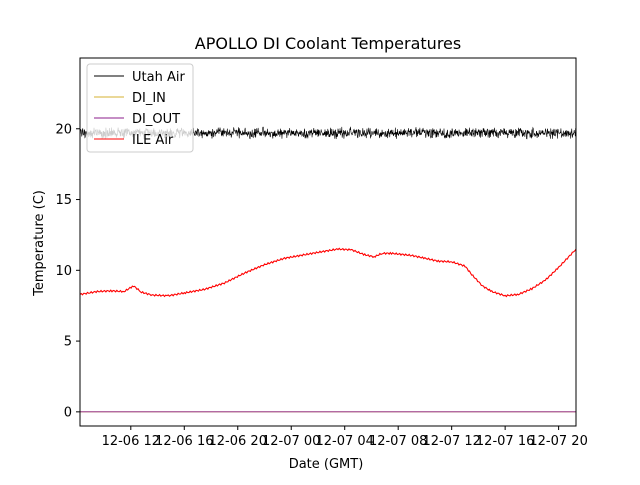 The height and width of the screenshot is (485, 640). What do you see at coordinates (184, 441) in the screenshot?
I see `x-tick-label: 12-06 16` at bounding box center [184, 441].